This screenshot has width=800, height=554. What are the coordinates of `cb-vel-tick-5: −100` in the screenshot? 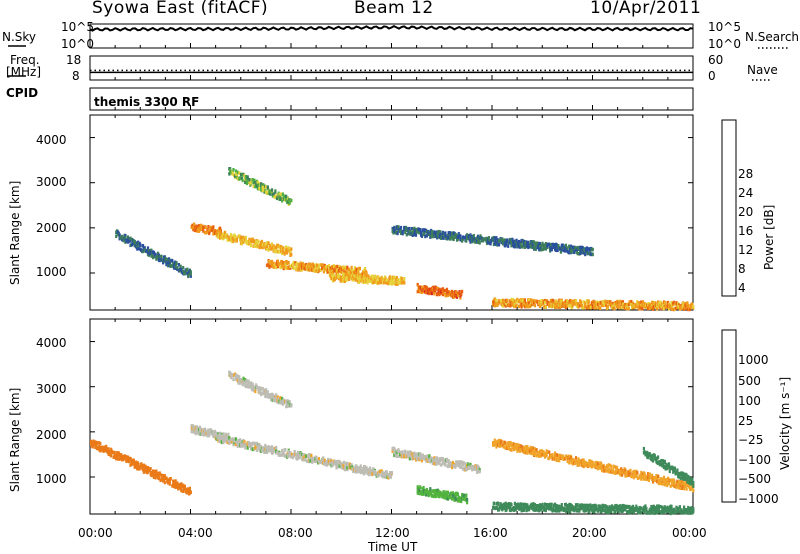 It's located at (754, 460).